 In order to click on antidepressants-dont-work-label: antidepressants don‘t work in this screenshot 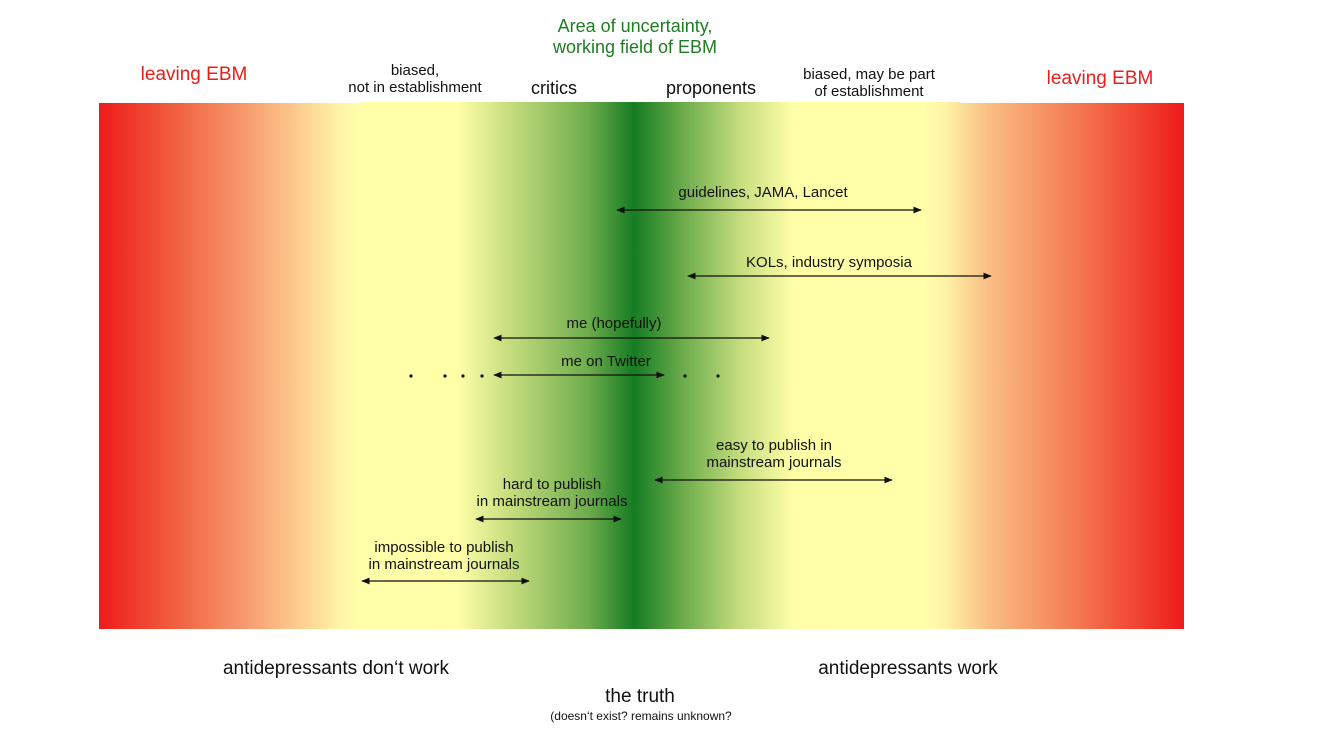, I will do `click(335, 668)`.